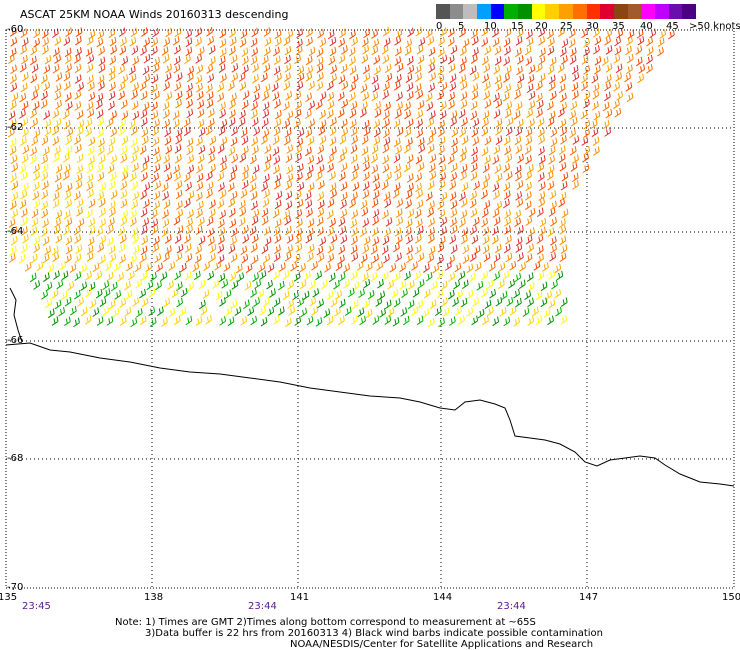  I want to click on time-label-3: 23:44, so click(511, 606).